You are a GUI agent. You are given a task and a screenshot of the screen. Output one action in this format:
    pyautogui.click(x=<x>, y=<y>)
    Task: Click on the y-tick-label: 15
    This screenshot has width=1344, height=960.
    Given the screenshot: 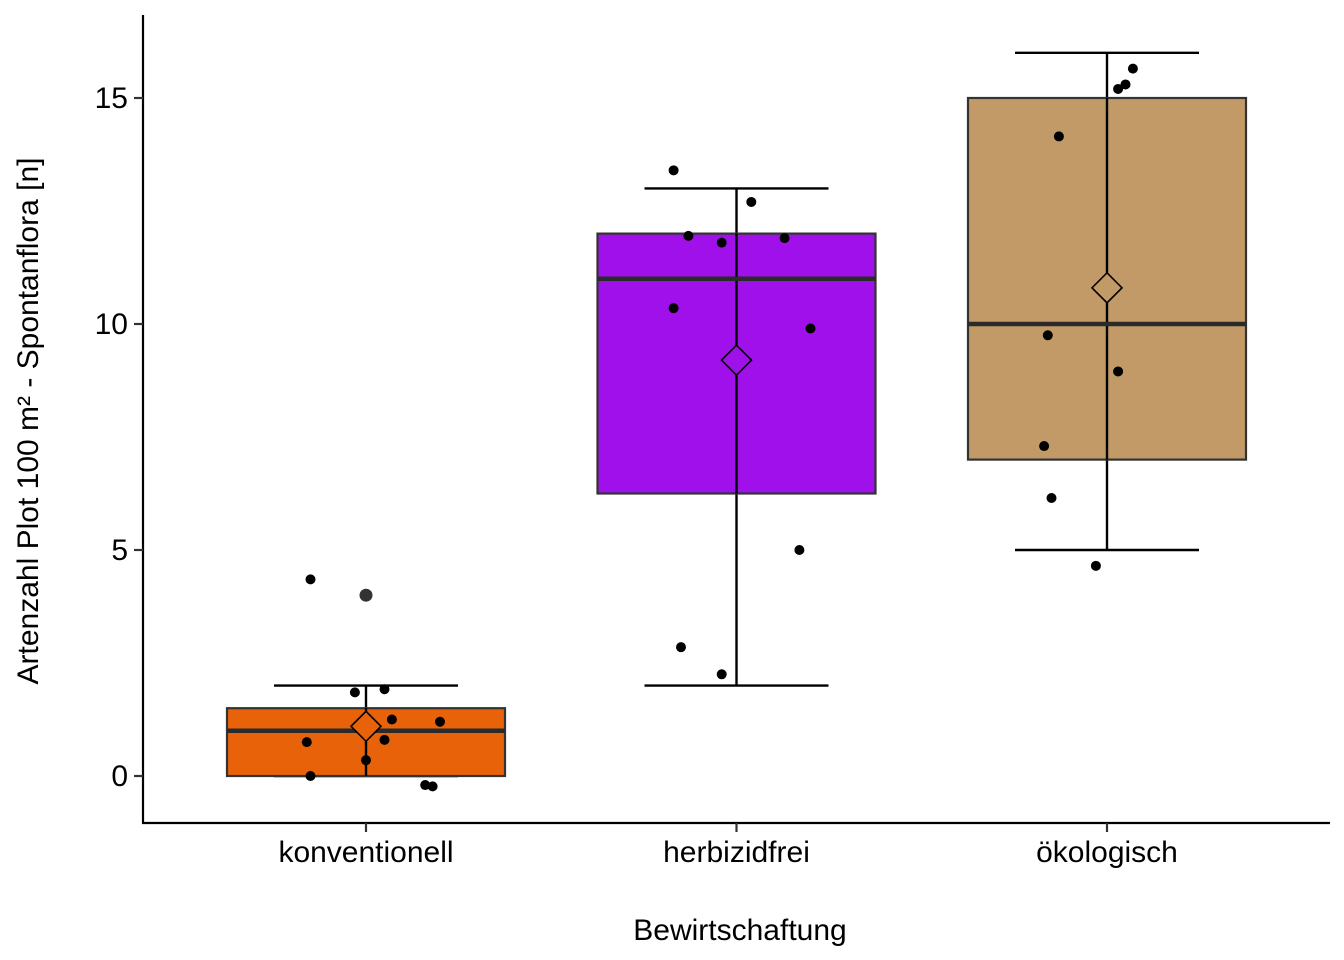 What is the action you would take?
    pyautogui.click(x=111, y=98)
    